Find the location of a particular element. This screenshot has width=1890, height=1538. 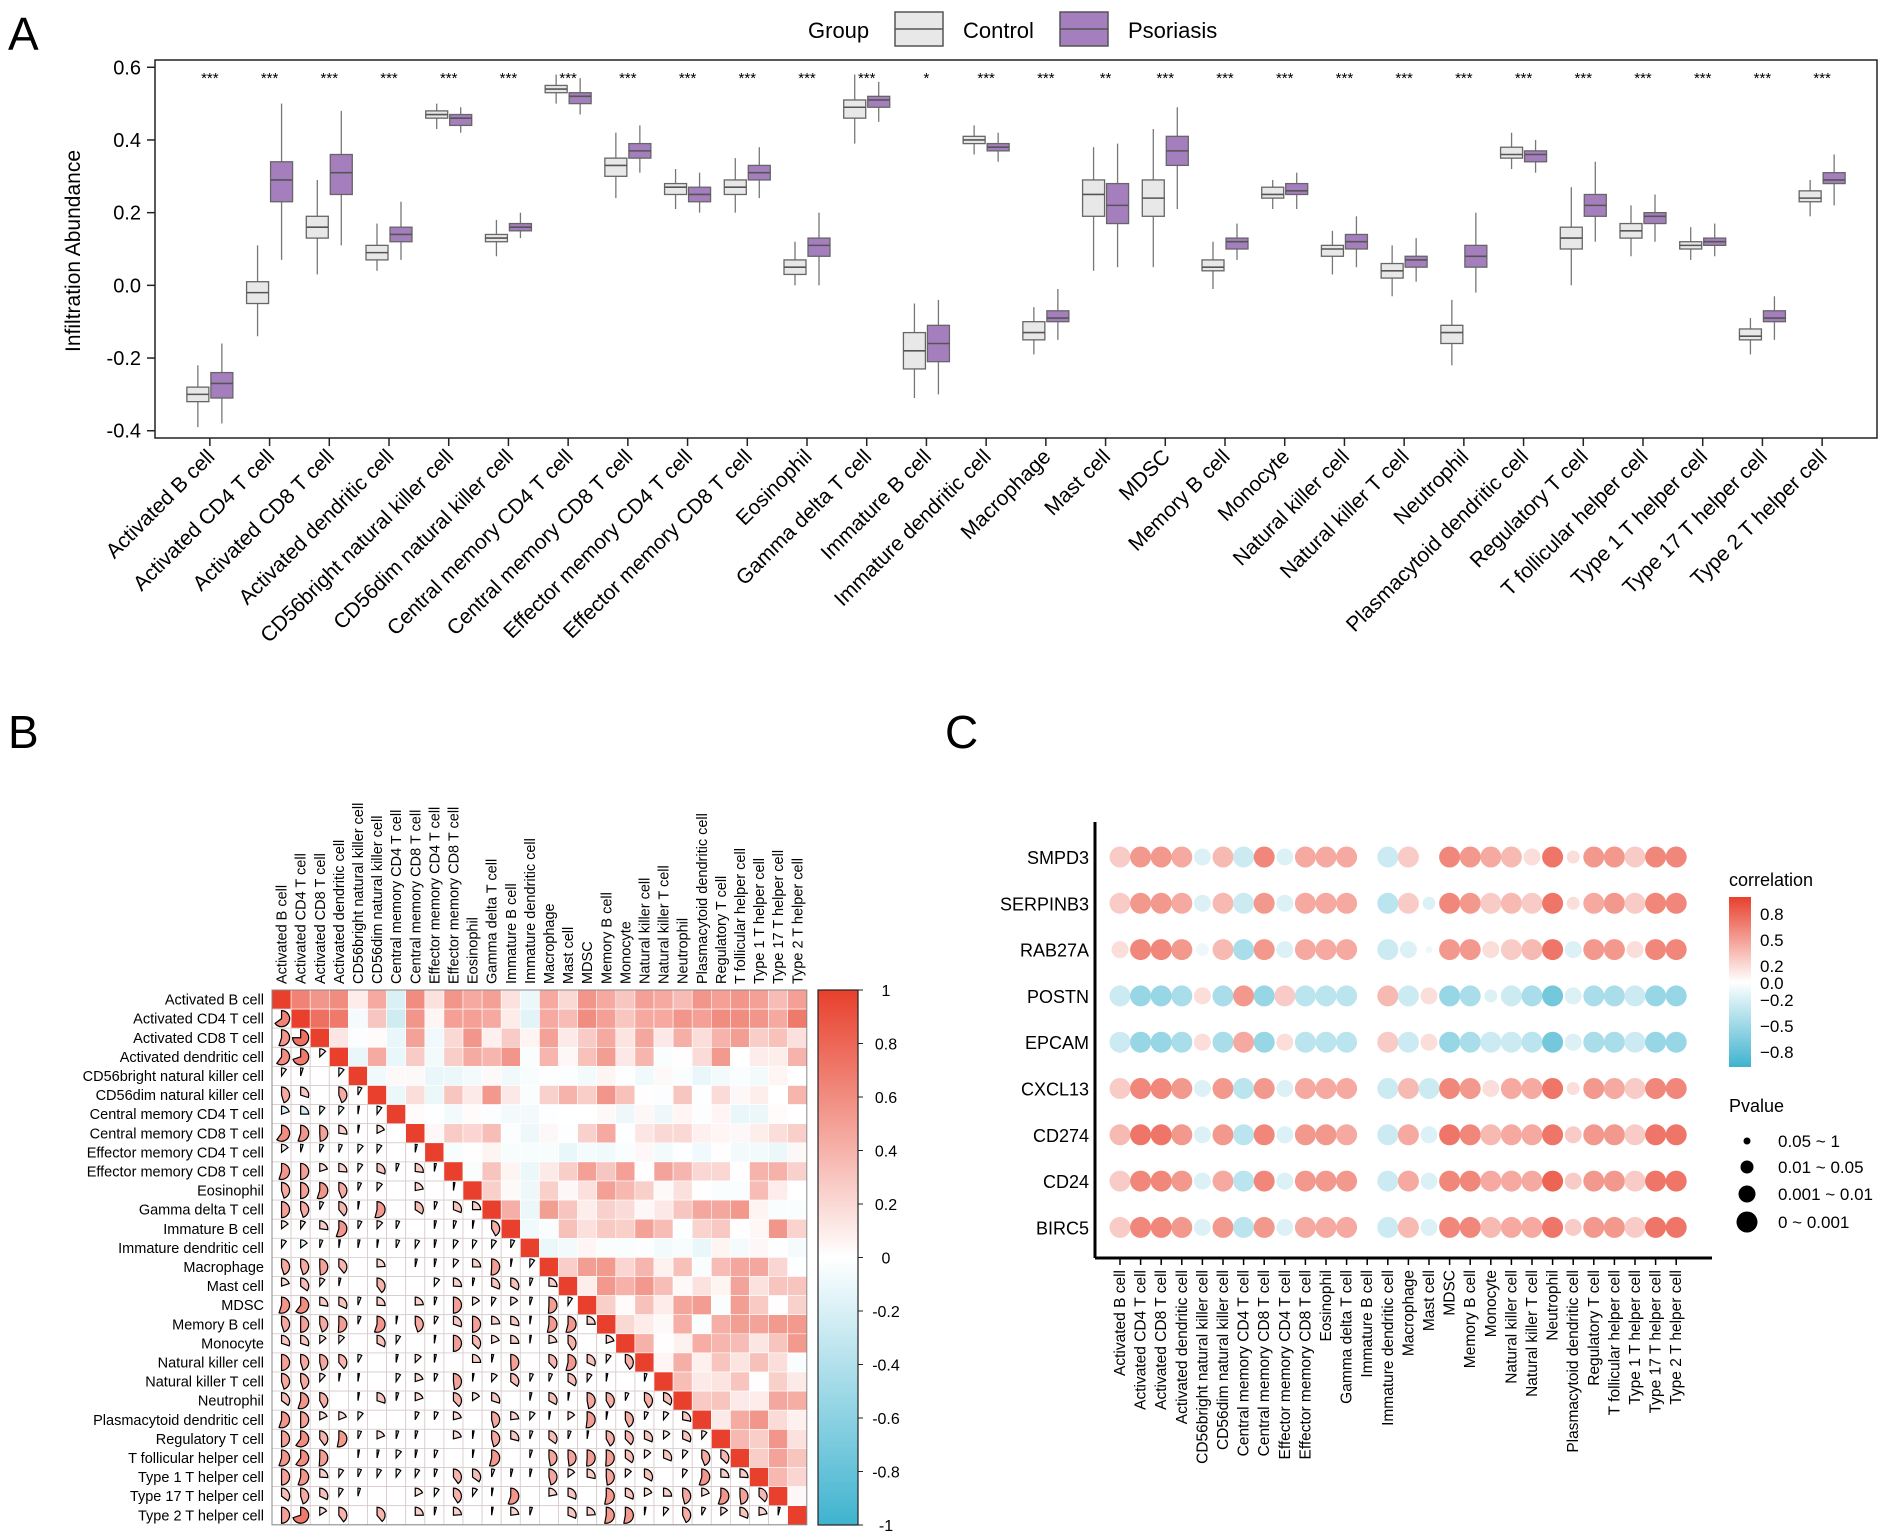

bubble-x-label: Neutrophil is located at coordinates (1553, 1305).